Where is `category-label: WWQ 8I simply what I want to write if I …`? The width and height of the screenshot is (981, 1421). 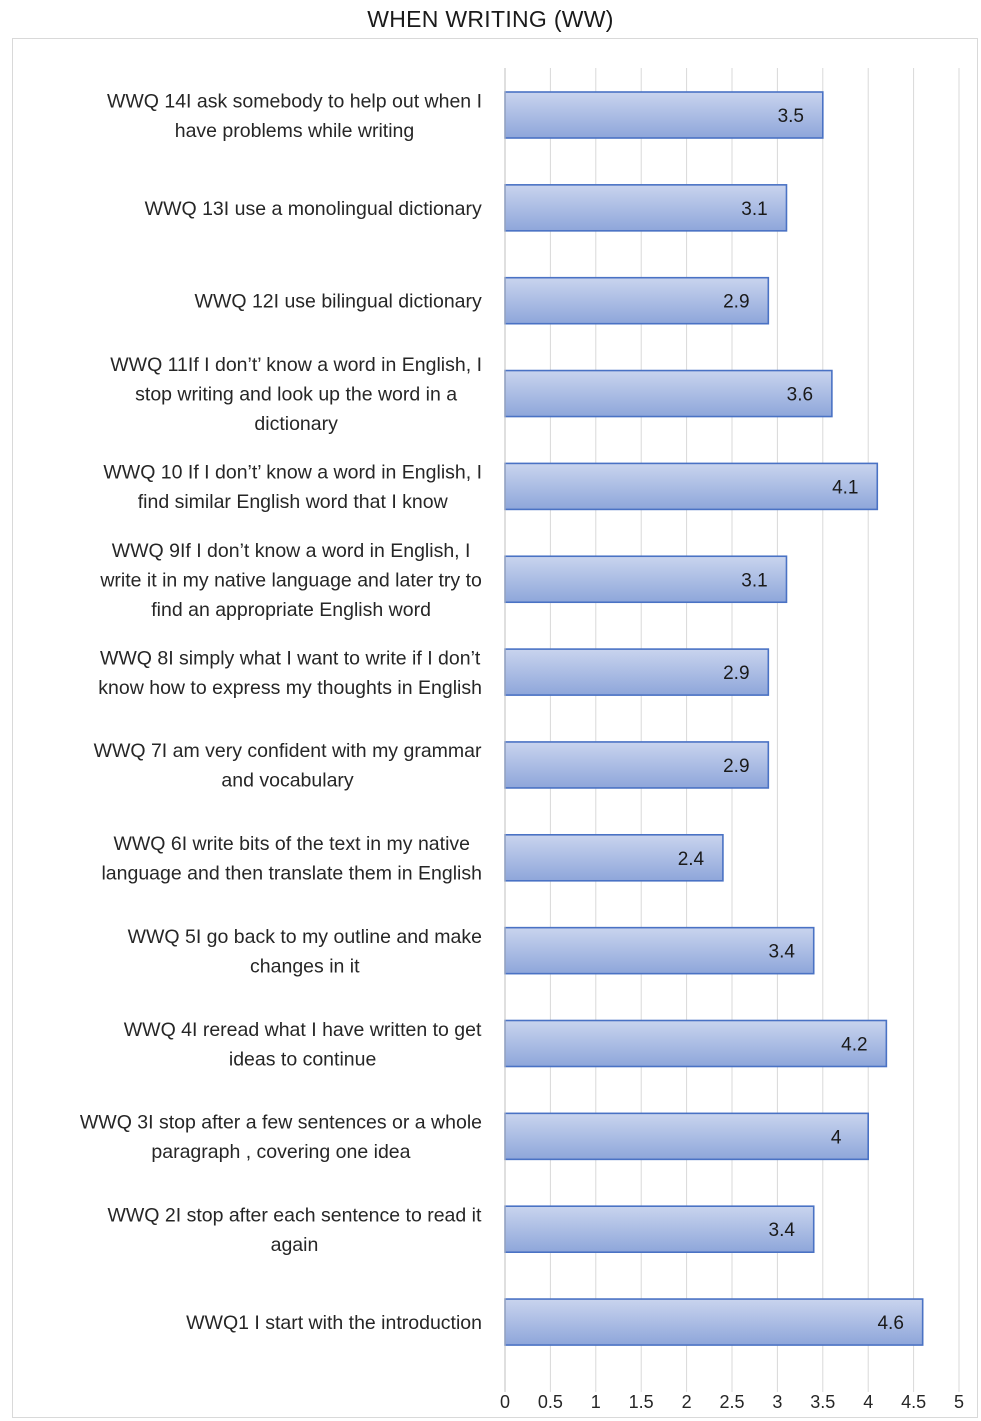 category-label: WWQ 8I simply what I want to write if I … is located at coordinates (290, 673).